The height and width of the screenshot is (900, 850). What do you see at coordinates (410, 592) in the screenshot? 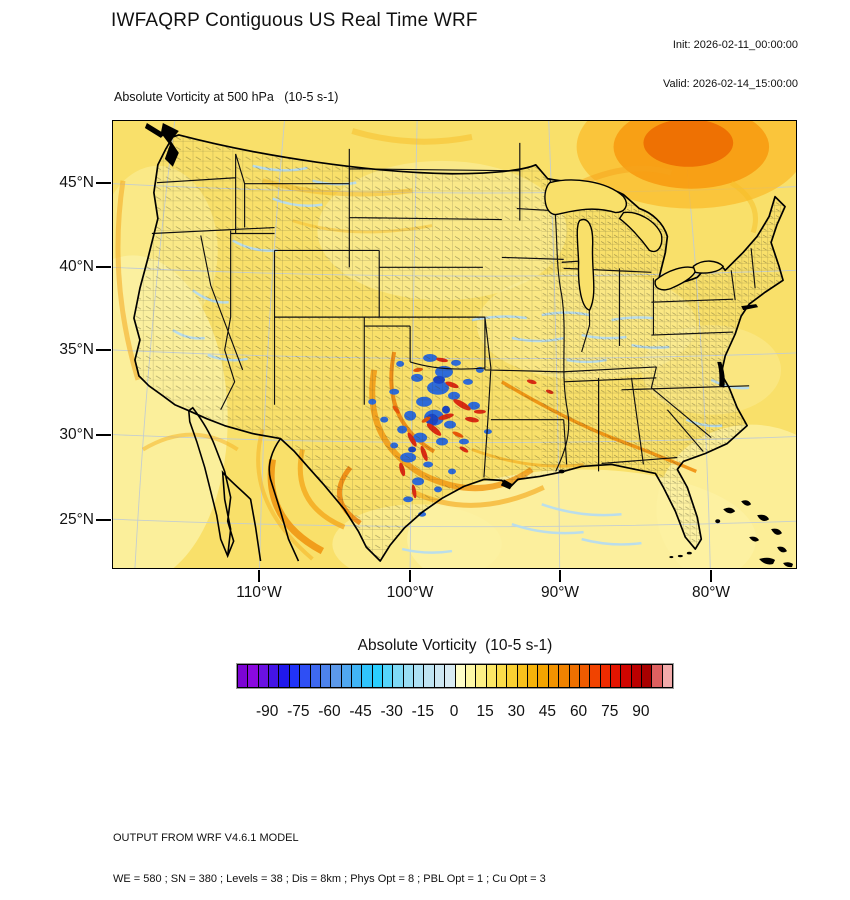
I see `lon-tick-label: 100°W` at bounding box center [410, 592].